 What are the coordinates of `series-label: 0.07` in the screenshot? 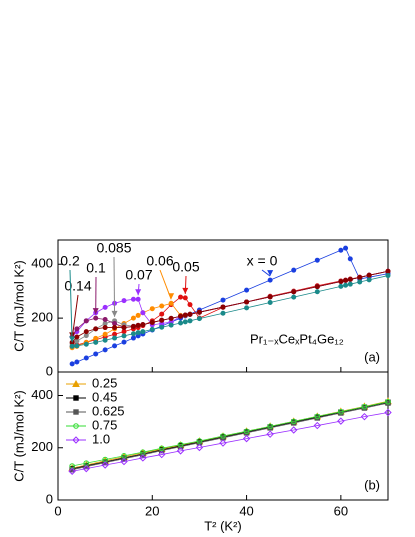 It's located at (138, 275).